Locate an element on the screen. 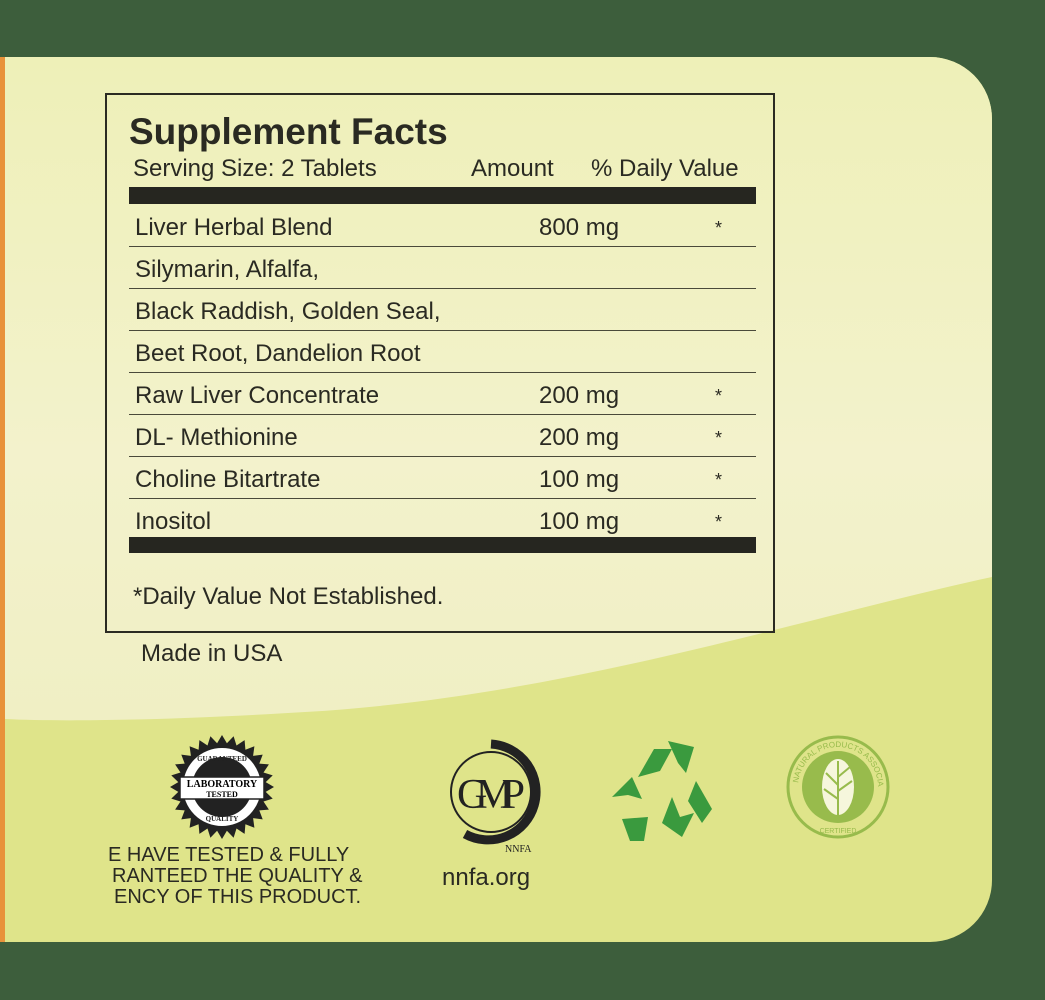 The image size is (1045, 1000). nnfa-url: nnfa.org is located at coordinates (486, 877).